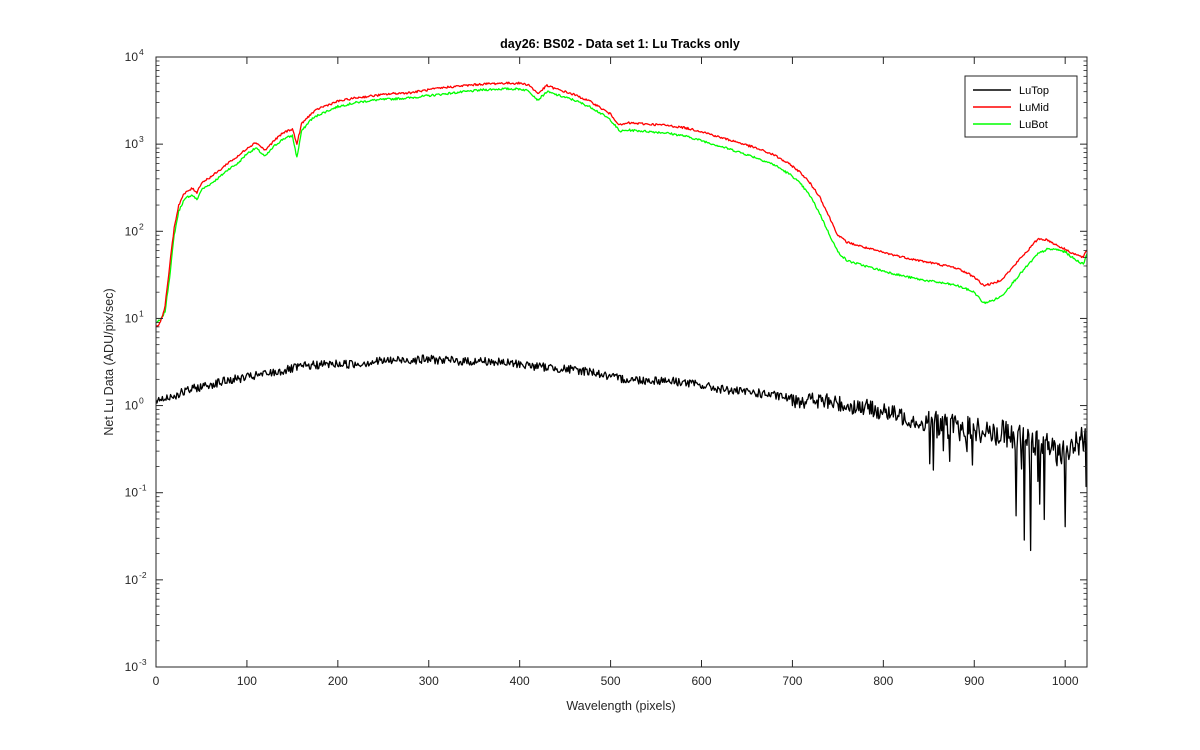 The height and width of the screenshot is (750, 1200). What do you see at coordinates (1033, 125) in the screenshot?
I see `legend-label-lubot: LuBot` at bounding box center [1033, 125].